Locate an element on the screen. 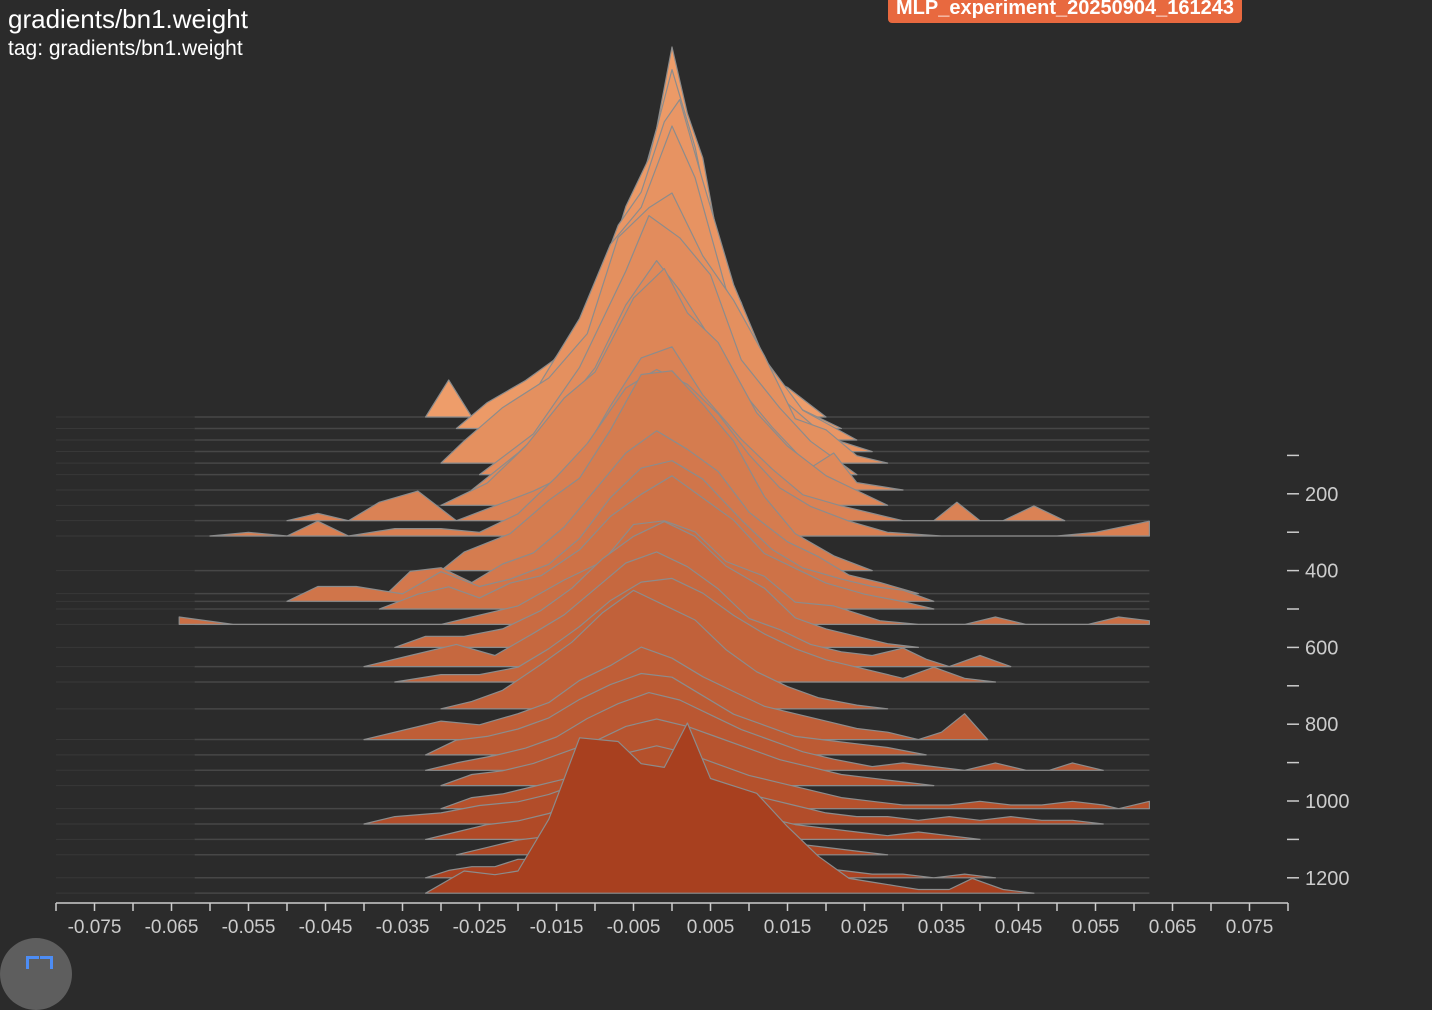  x-tick-label: -0.035 is located at coordinates (403, 927).